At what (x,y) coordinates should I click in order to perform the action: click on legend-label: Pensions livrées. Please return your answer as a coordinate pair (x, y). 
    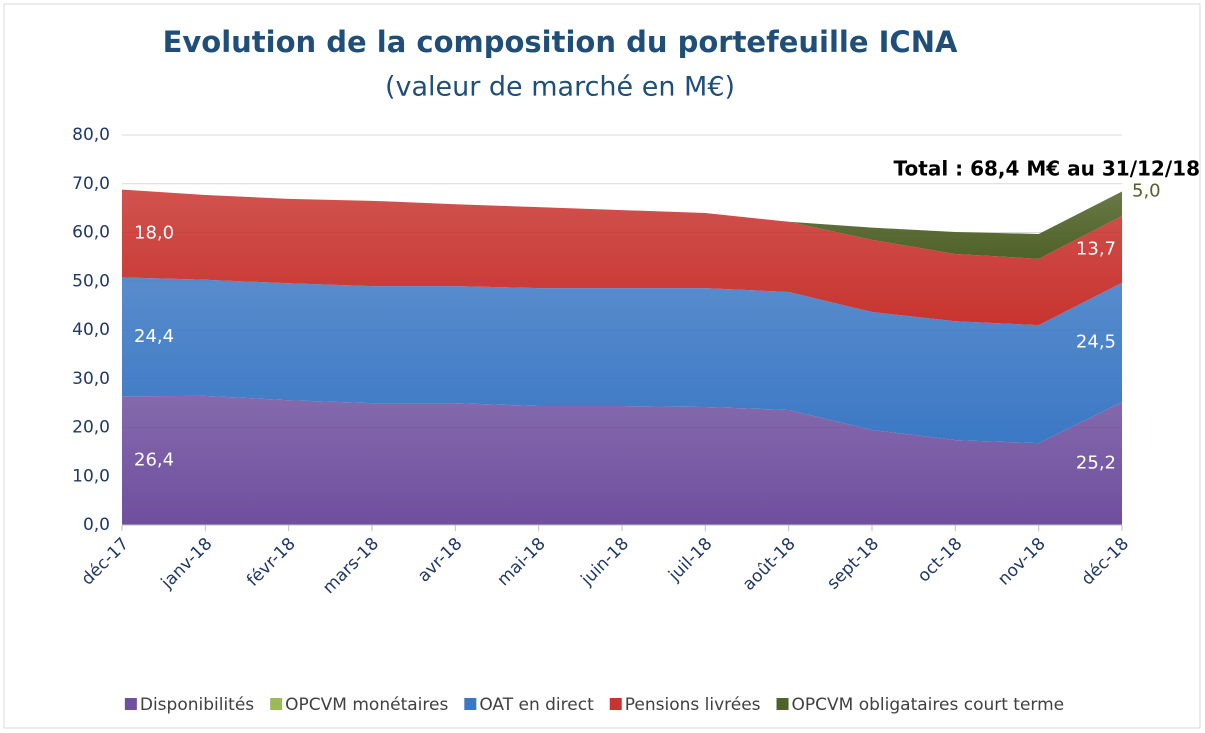
    Looking at the image, I should click on (693, 705).